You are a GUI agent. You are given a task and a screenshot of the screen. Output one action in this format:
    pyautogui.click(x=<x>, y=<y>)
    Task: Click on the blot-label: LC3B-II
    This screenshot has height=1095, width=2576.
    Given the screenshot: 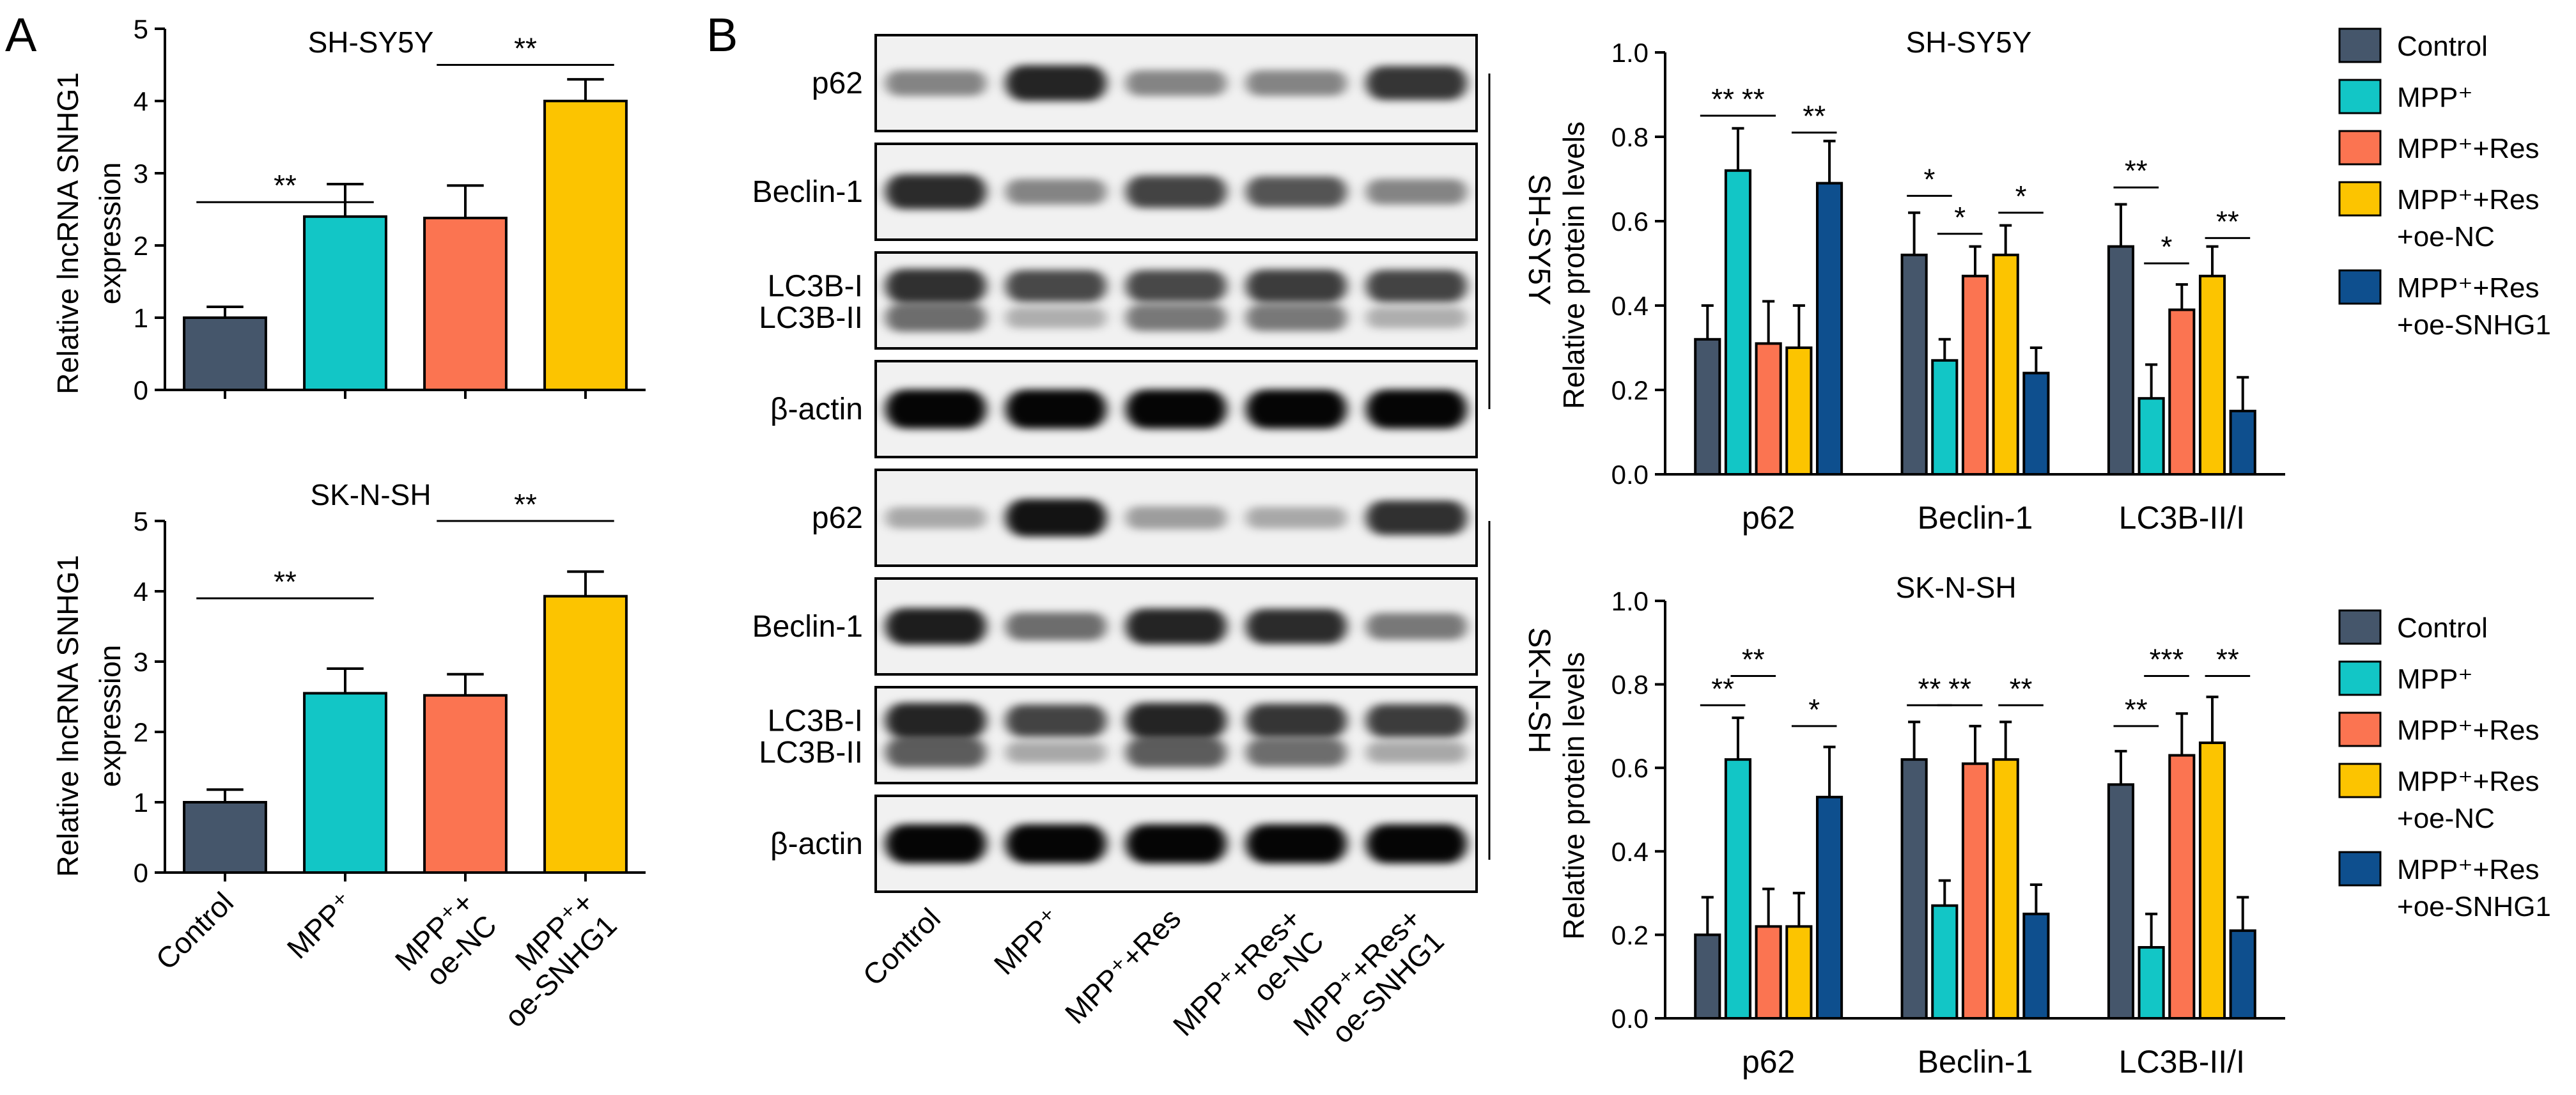 What is the action you would take?
    pyautogui.click(x=811, y=753)
    